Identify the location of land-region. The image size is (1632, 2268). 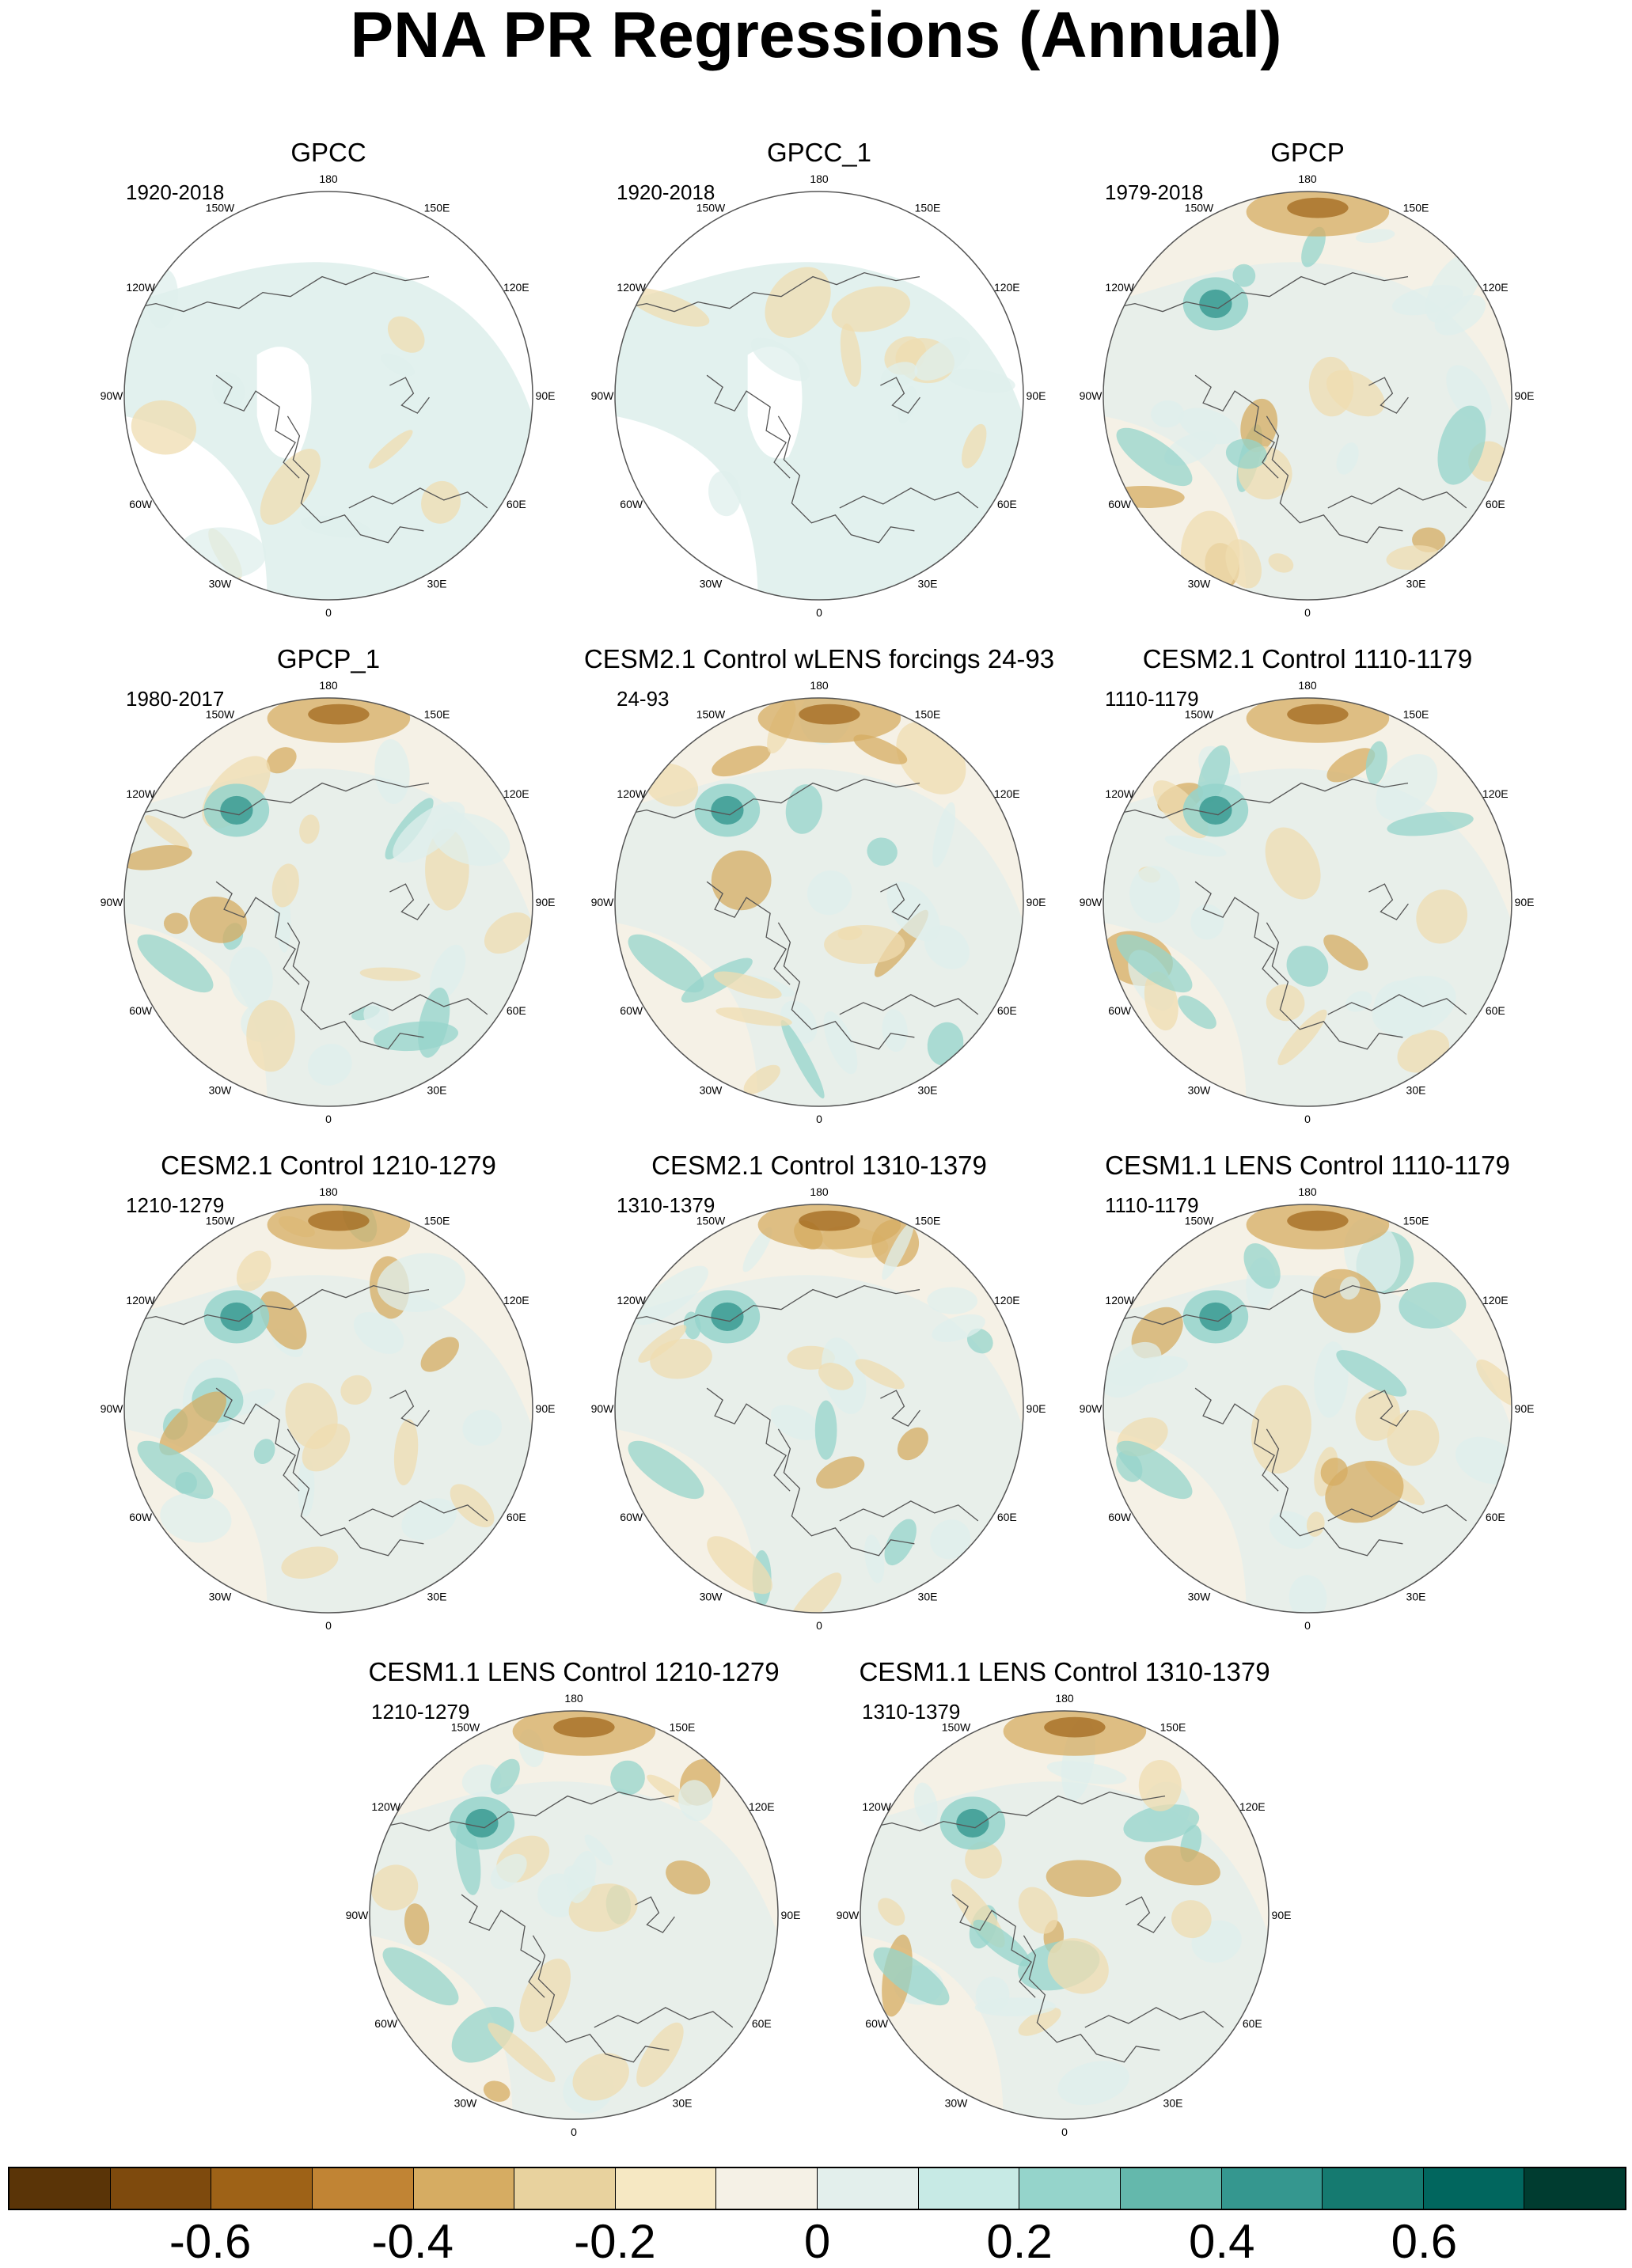
(1307, 431).